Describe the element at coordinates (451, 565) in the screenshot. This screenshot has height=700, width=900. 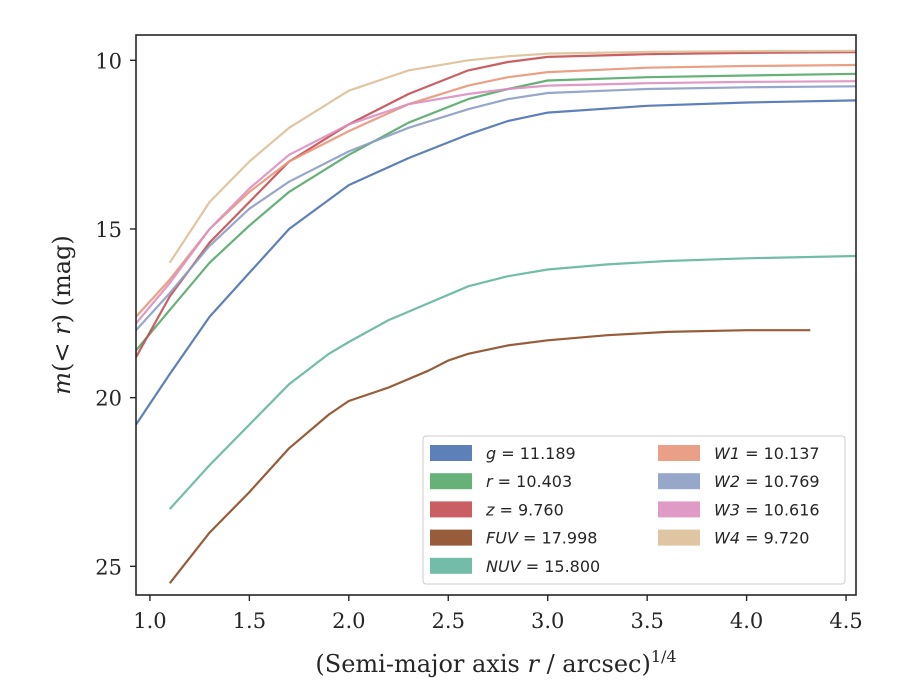
I see `legend-swatch-nuv` at that location.